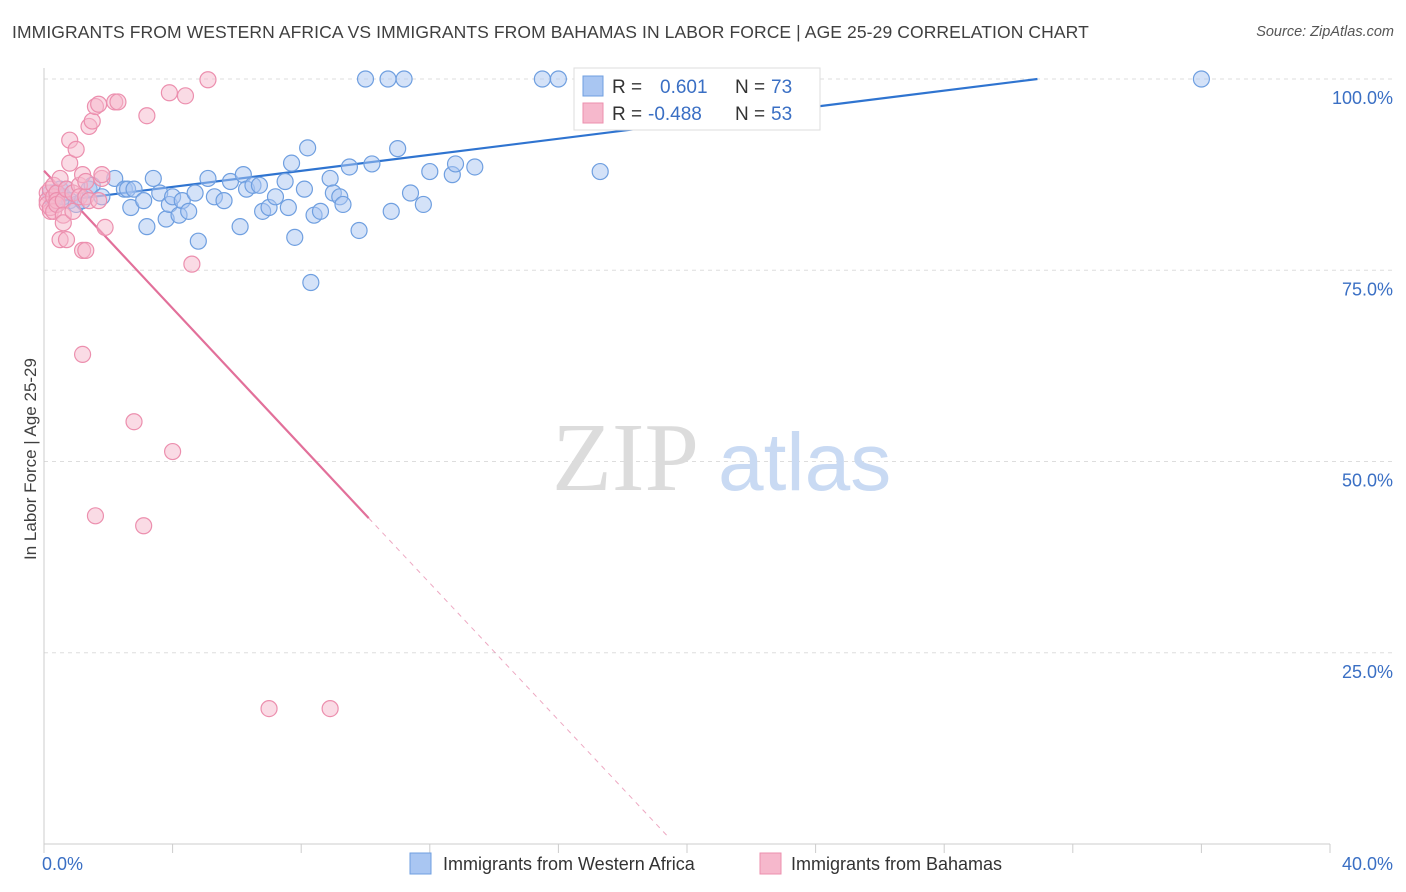 This screenshot has width=1406, height=892. I want to click on y-tick-labels: 100.0% 75.0% 50.0% 25.0%, so click(1362, 385).